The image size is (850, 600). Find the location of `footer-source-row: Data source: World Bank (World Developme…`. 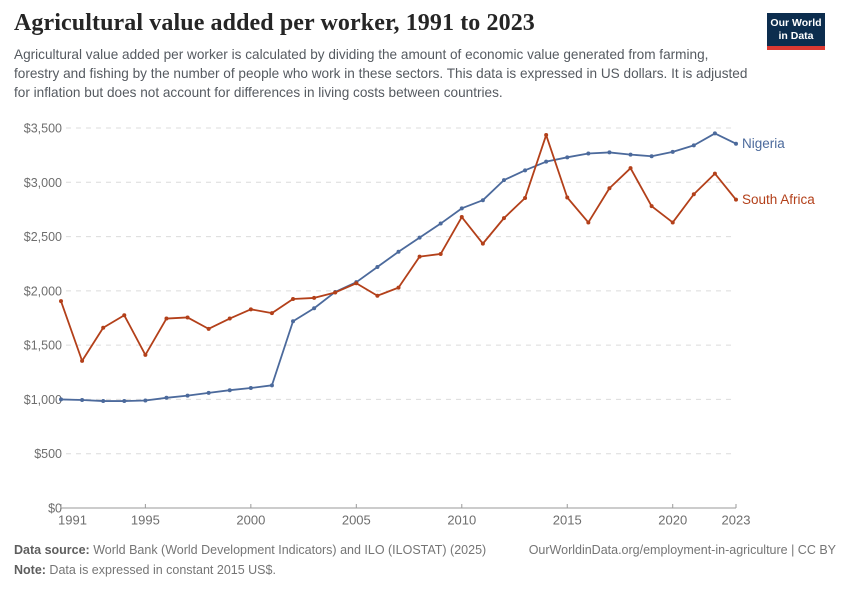

footer-source-row: Data source: World Bank (World Developme… is located at coordinates (425, 550).